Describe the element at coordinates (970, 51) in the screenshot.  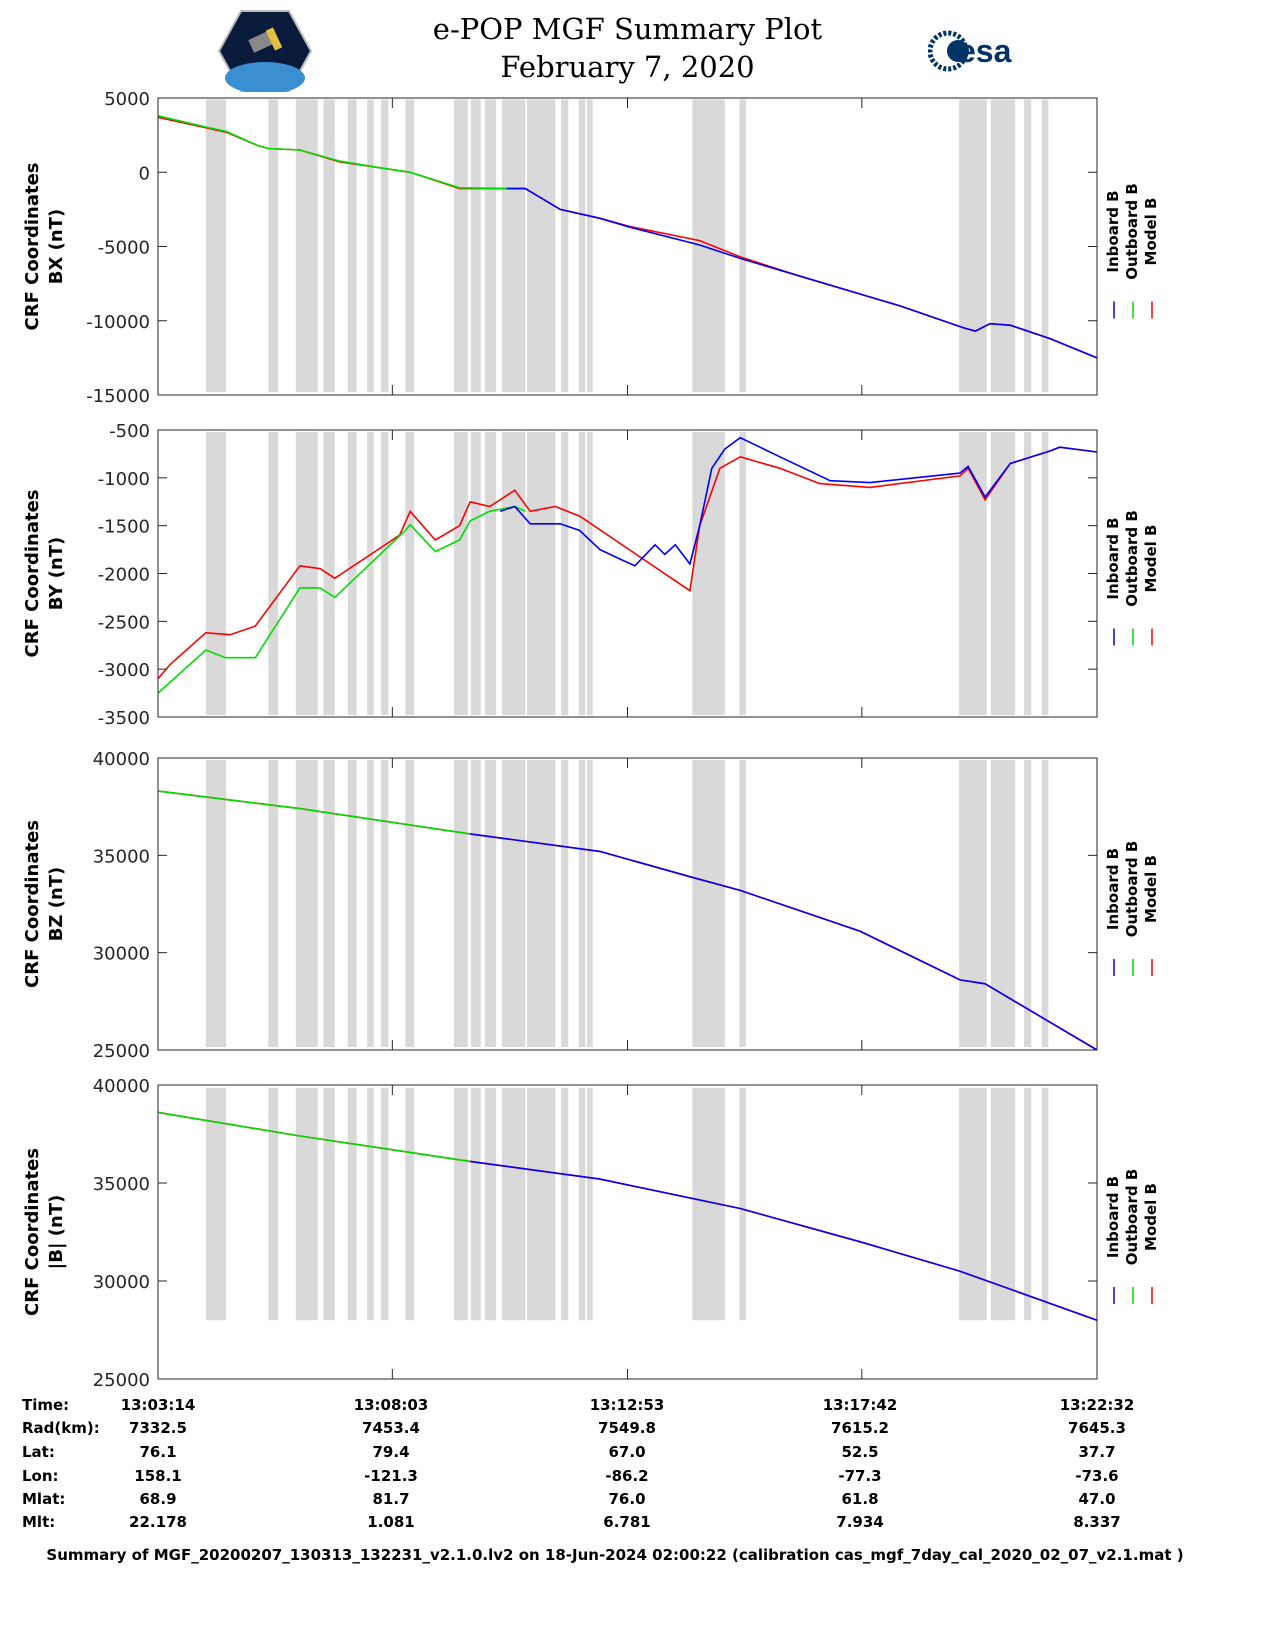
I see `esa-logo: esa` at that location.